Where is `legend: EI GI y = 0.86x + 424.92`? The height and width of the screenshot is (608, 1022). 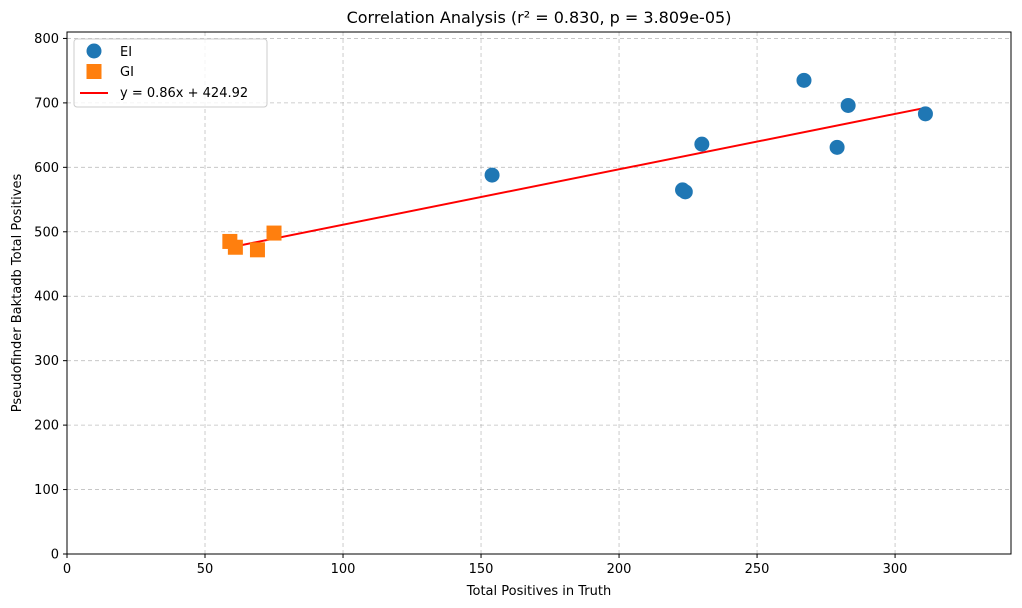
legend: EI GI y = 0.86x + 424.92 is located at coordinates (170, 73).